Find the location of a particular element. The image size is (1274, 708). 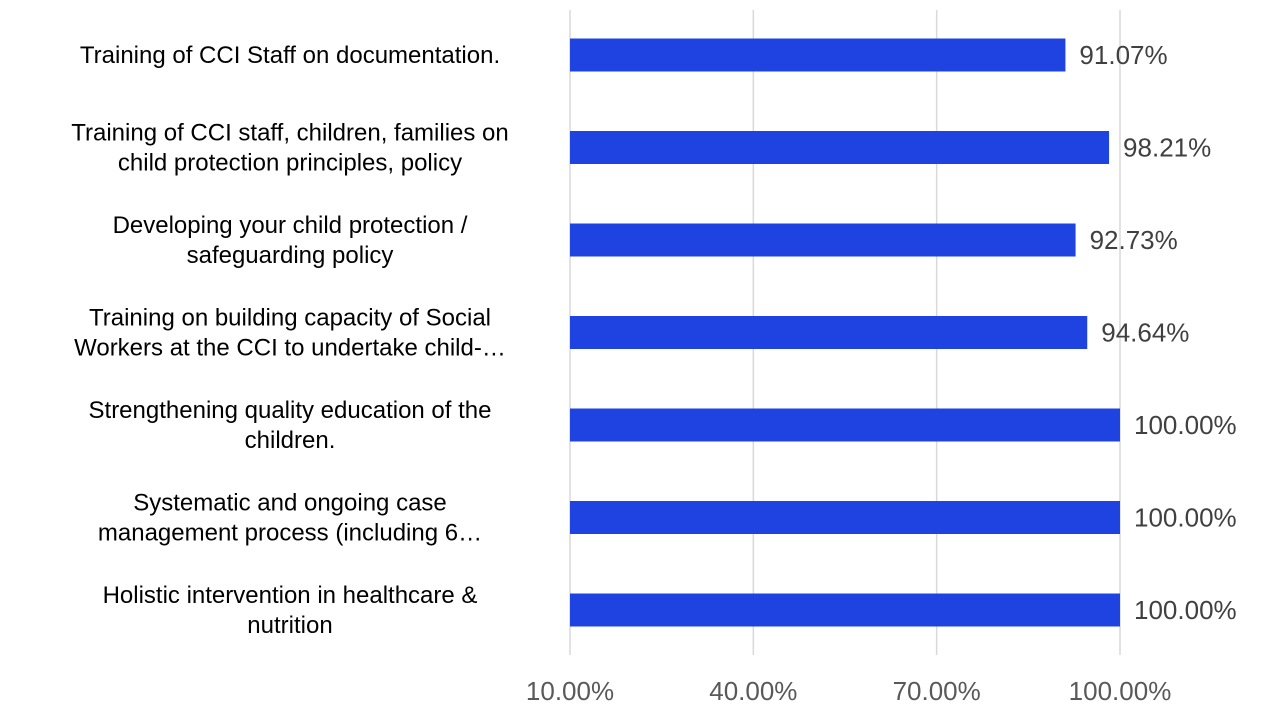

x-tick-label: 100.00% is located at coordinates (1120, 691).